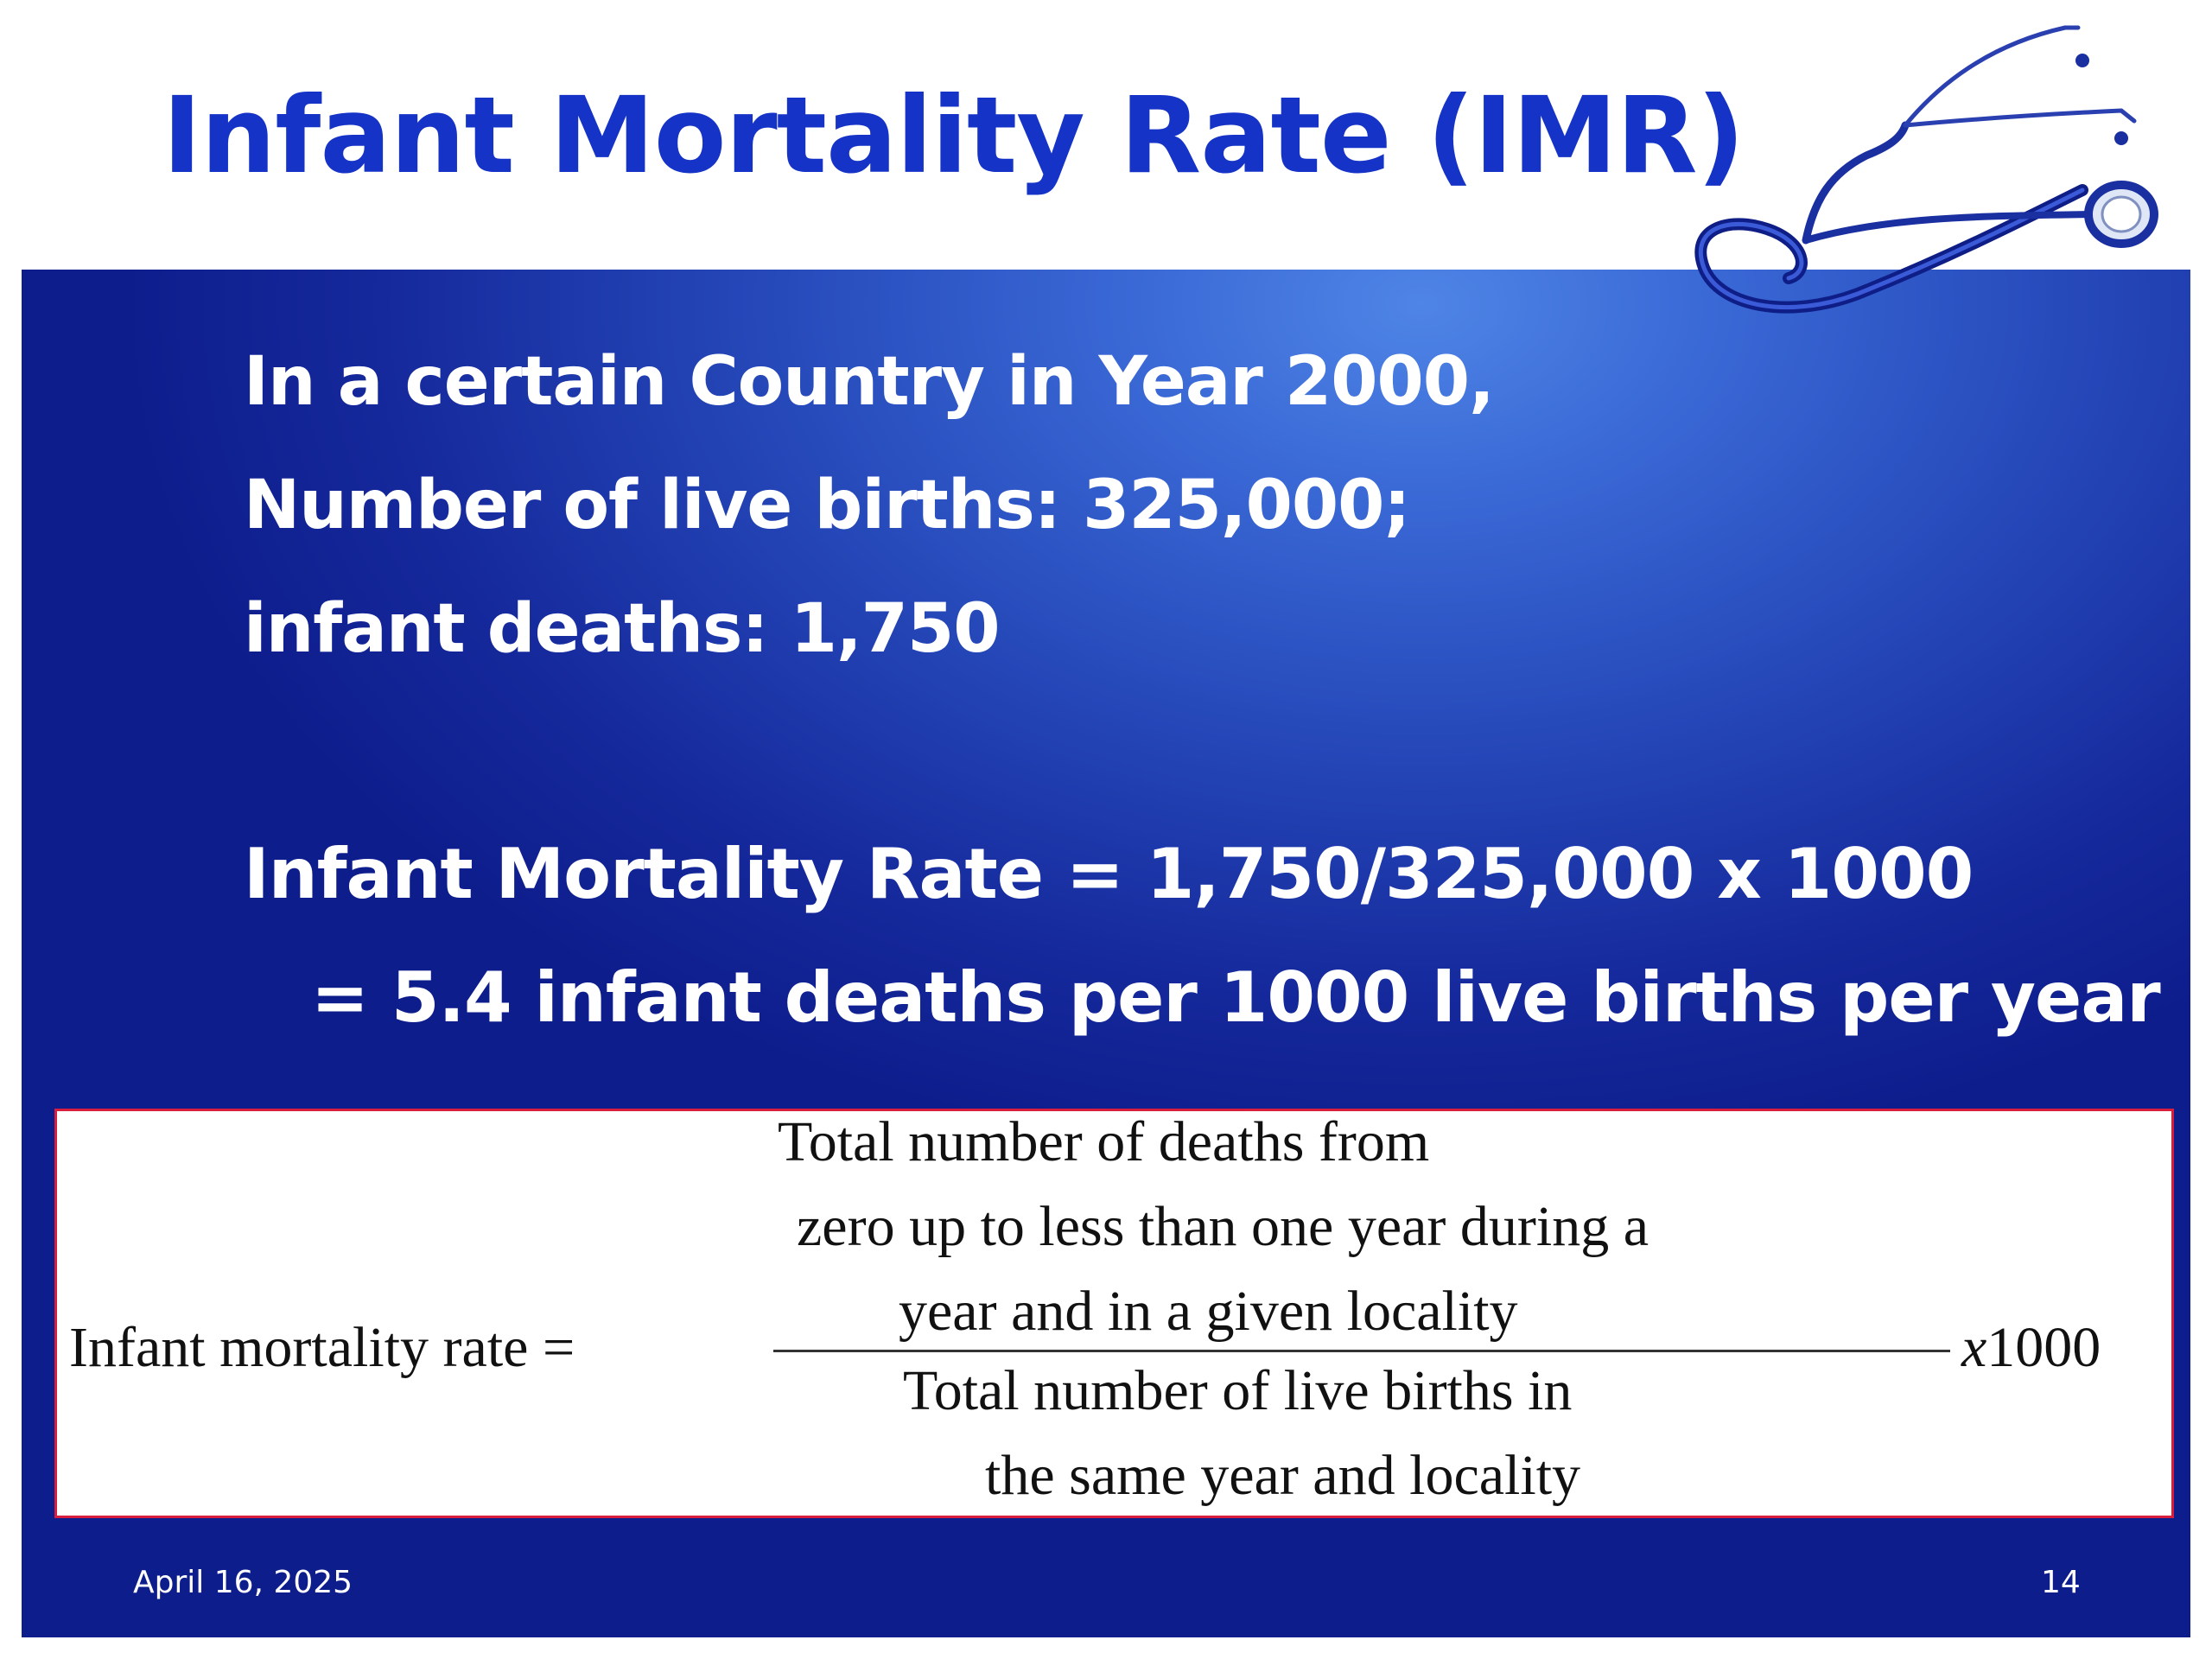 Image resolution: width=2212 pixels, height=1659 pixels. Describe the element at coordinates (2061, 1582) in the screenshot. I see `page-number: 14` at that location.